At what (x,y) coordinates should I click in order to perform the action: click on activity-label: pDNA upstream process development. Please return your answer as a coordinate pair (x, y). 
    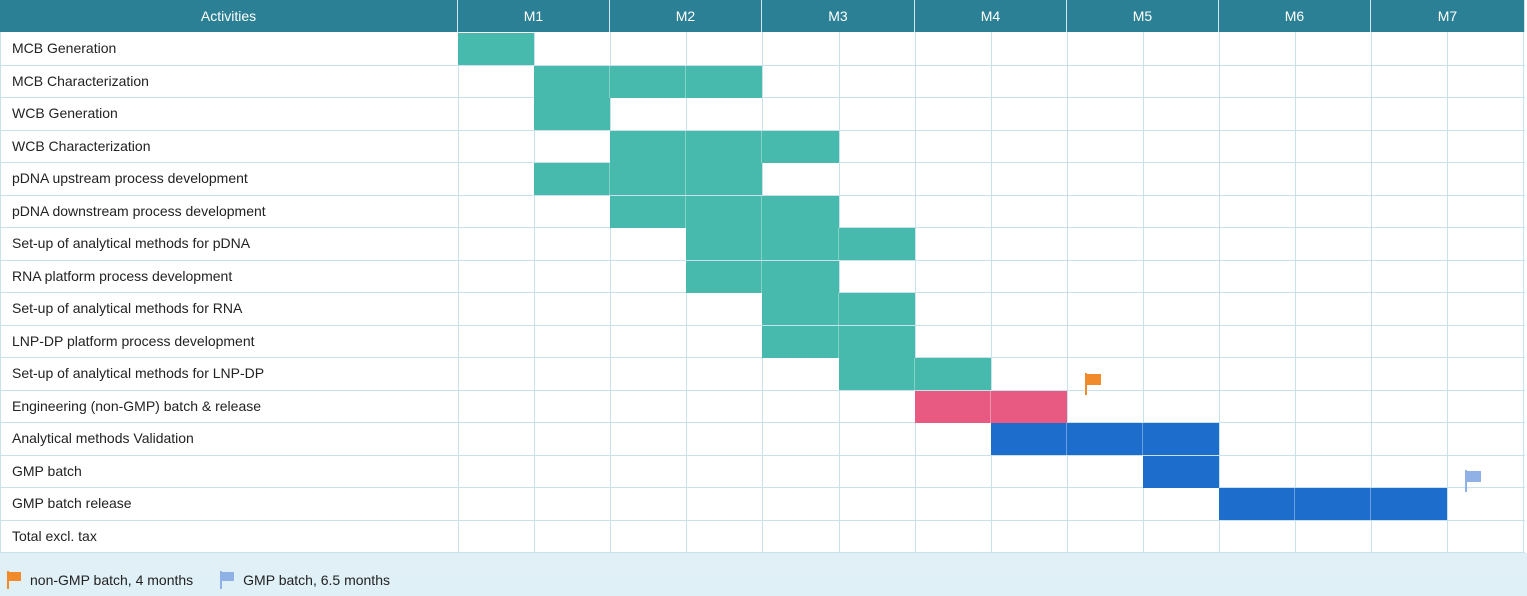
    Looking at the image, I should click on (130, 178).